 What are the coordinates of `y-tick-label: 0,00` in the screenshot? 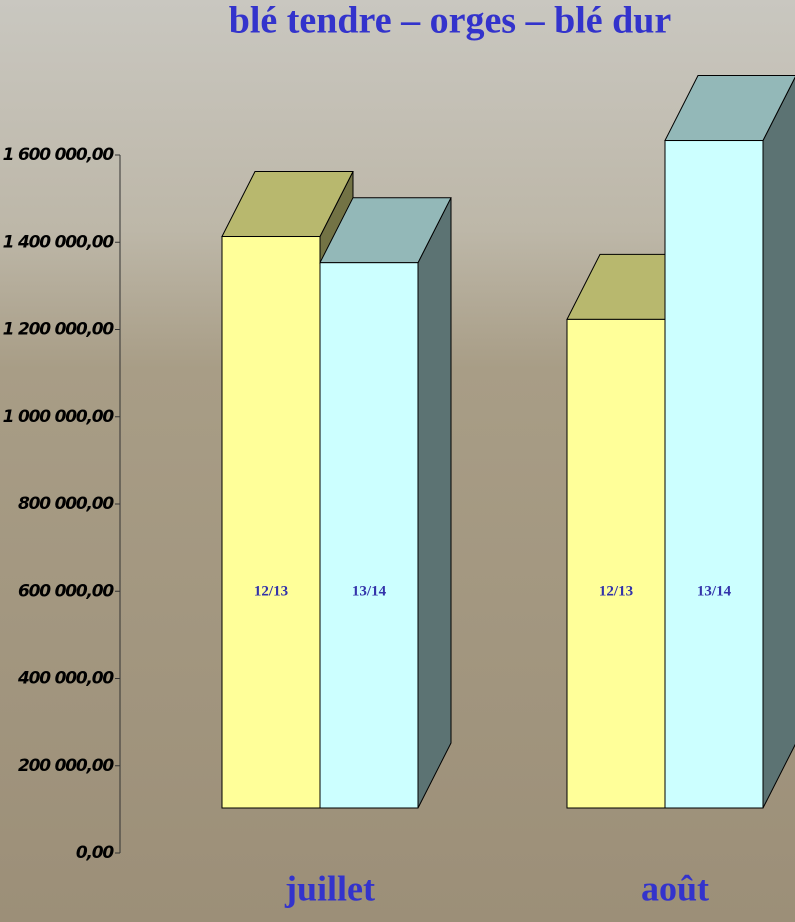 It's located at (95, 853).